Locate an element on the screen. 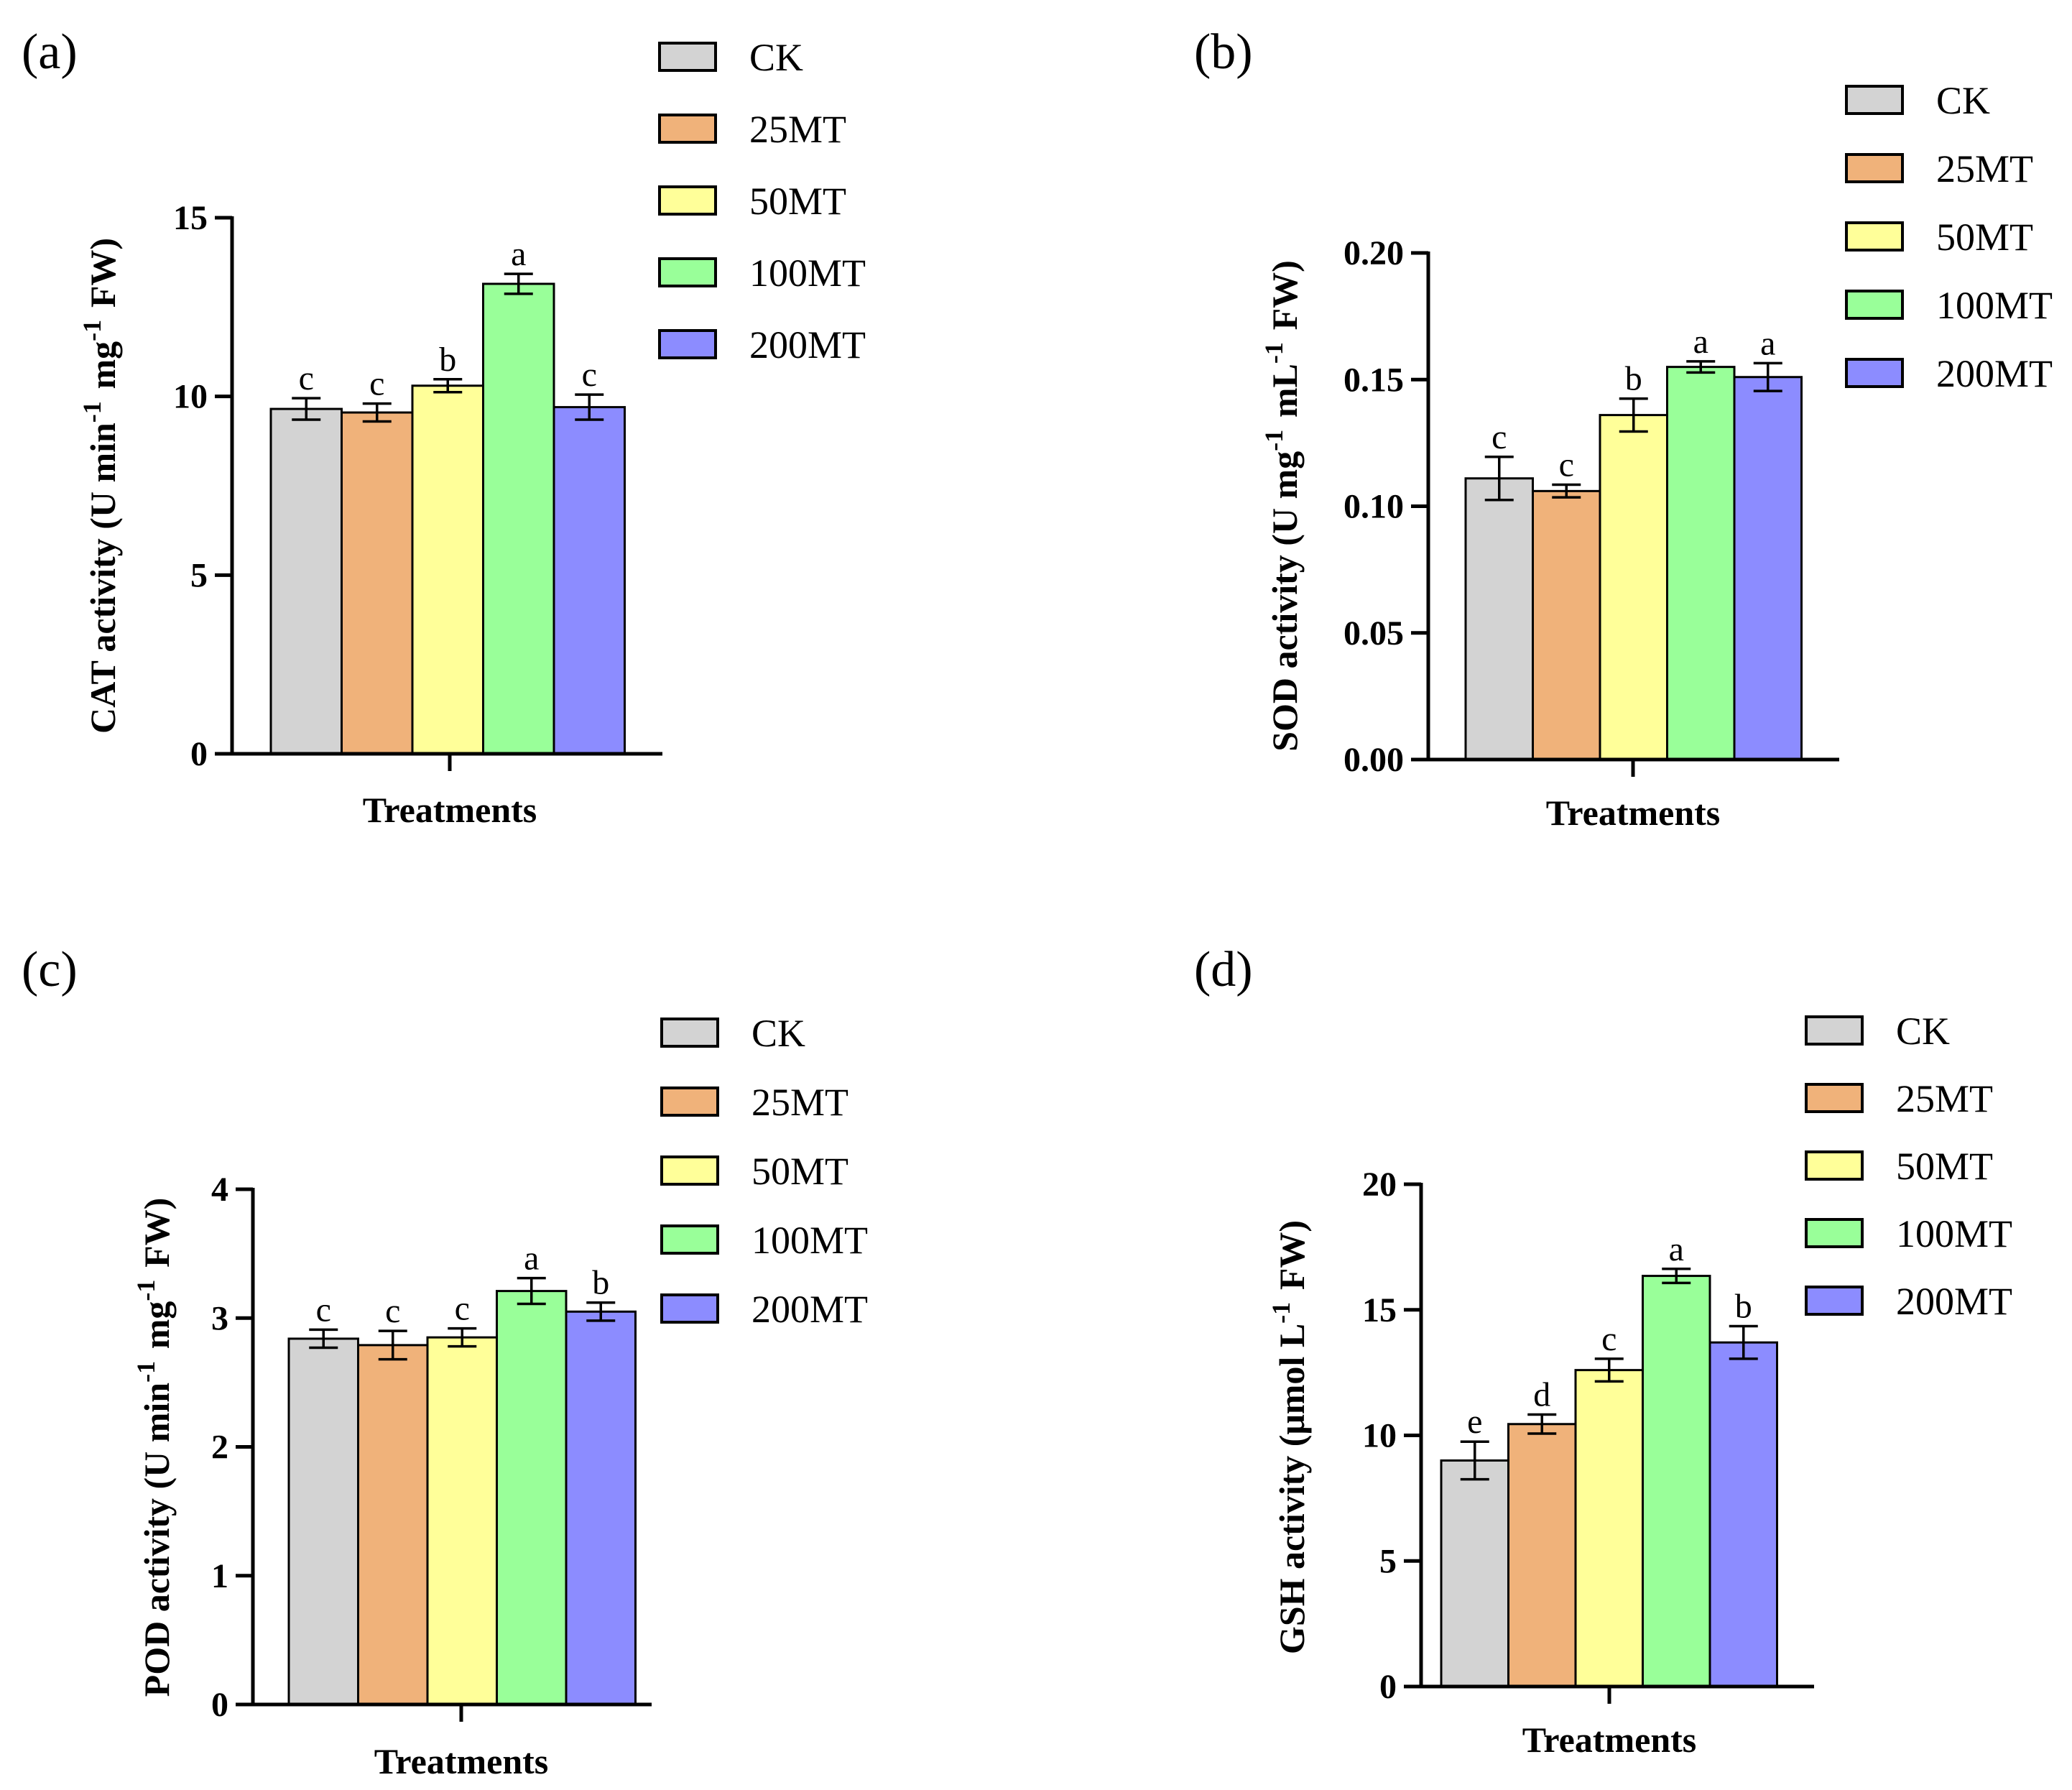 The height and width of the screenshot is (1790, 2072). y-tick-label: 15 is located at coordinates (1379, 1310).